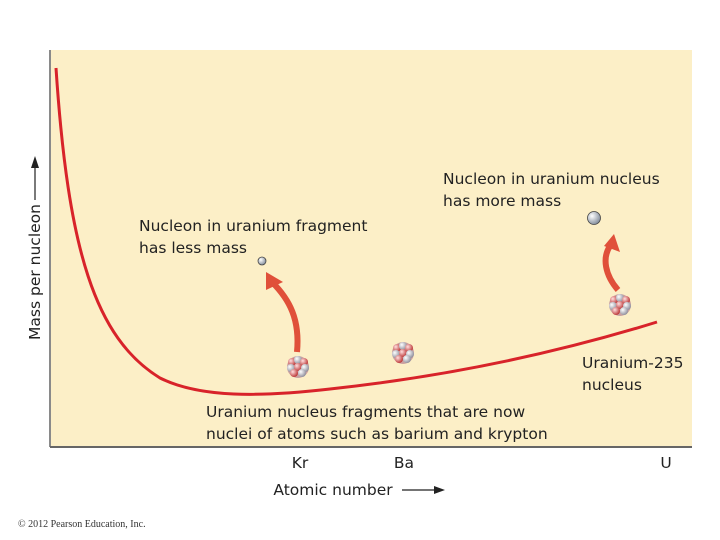  I want to click on annotation: Uranium-235, so click(632, 363).